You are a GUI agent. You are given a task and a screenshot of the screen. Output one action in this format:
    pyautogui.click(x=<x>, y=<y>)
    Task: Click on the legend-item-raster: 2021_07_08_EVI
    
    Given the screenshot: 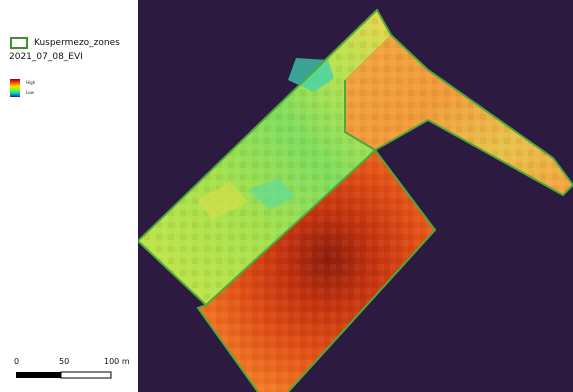 What is the action you would take?
    pyautogui.click(x=46, y=57)
    